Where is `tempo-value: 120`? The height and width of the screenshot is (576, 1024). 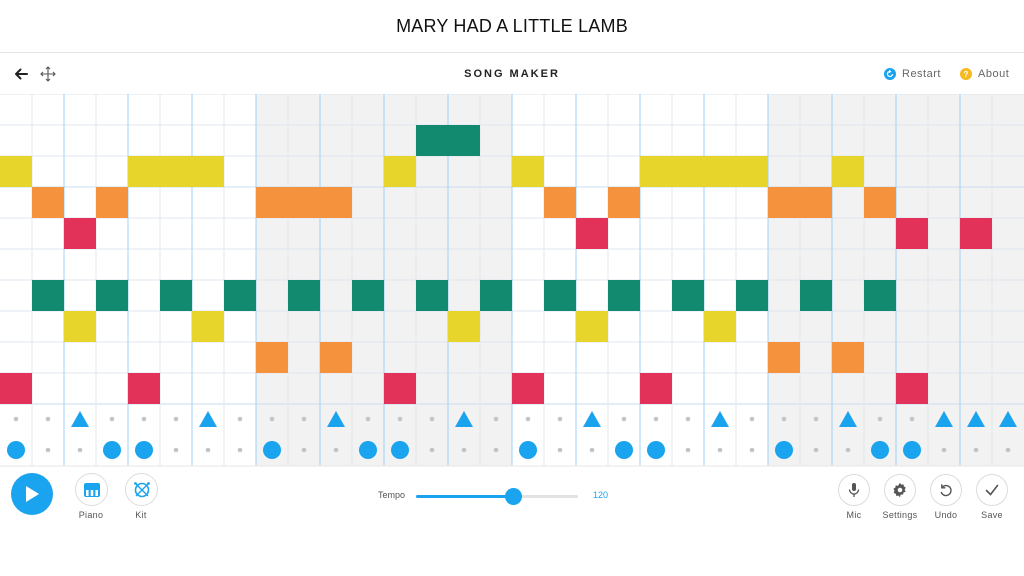
tempo-value: 120 is located at coordinates (601, 495).